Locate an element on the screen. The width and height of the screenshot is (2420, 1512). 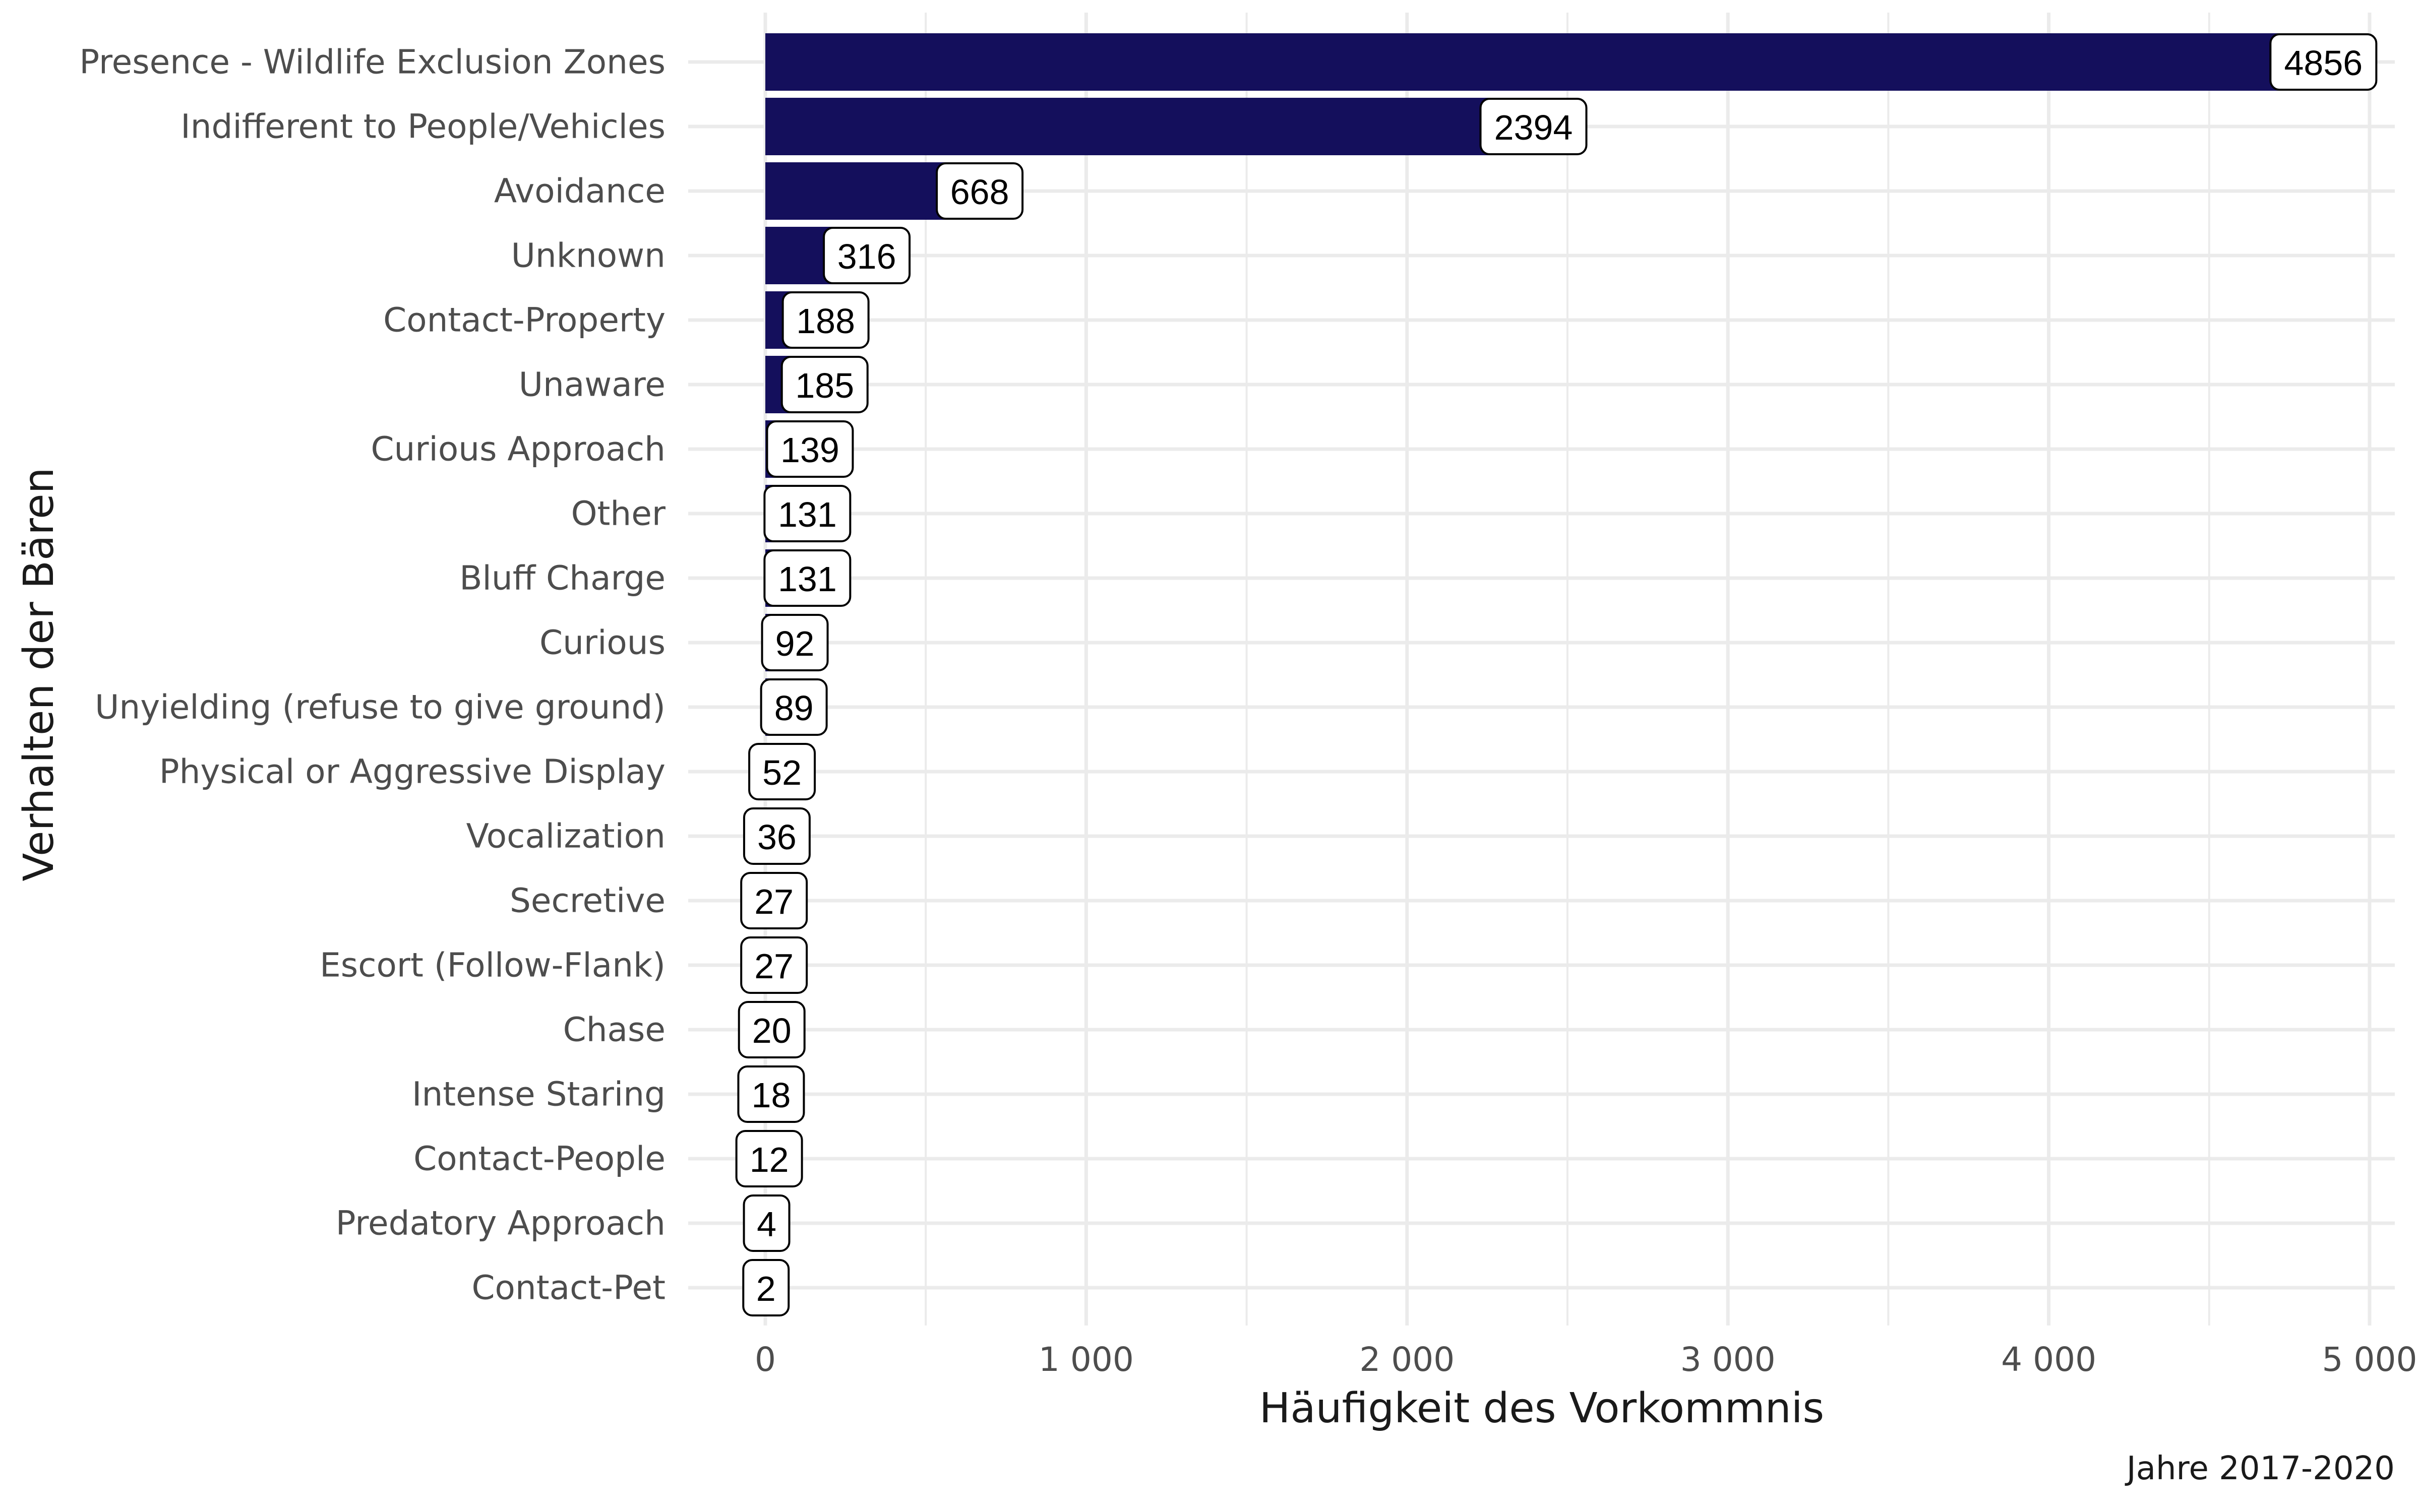
data-label-text: 139 is located at coordinates (809, 450).